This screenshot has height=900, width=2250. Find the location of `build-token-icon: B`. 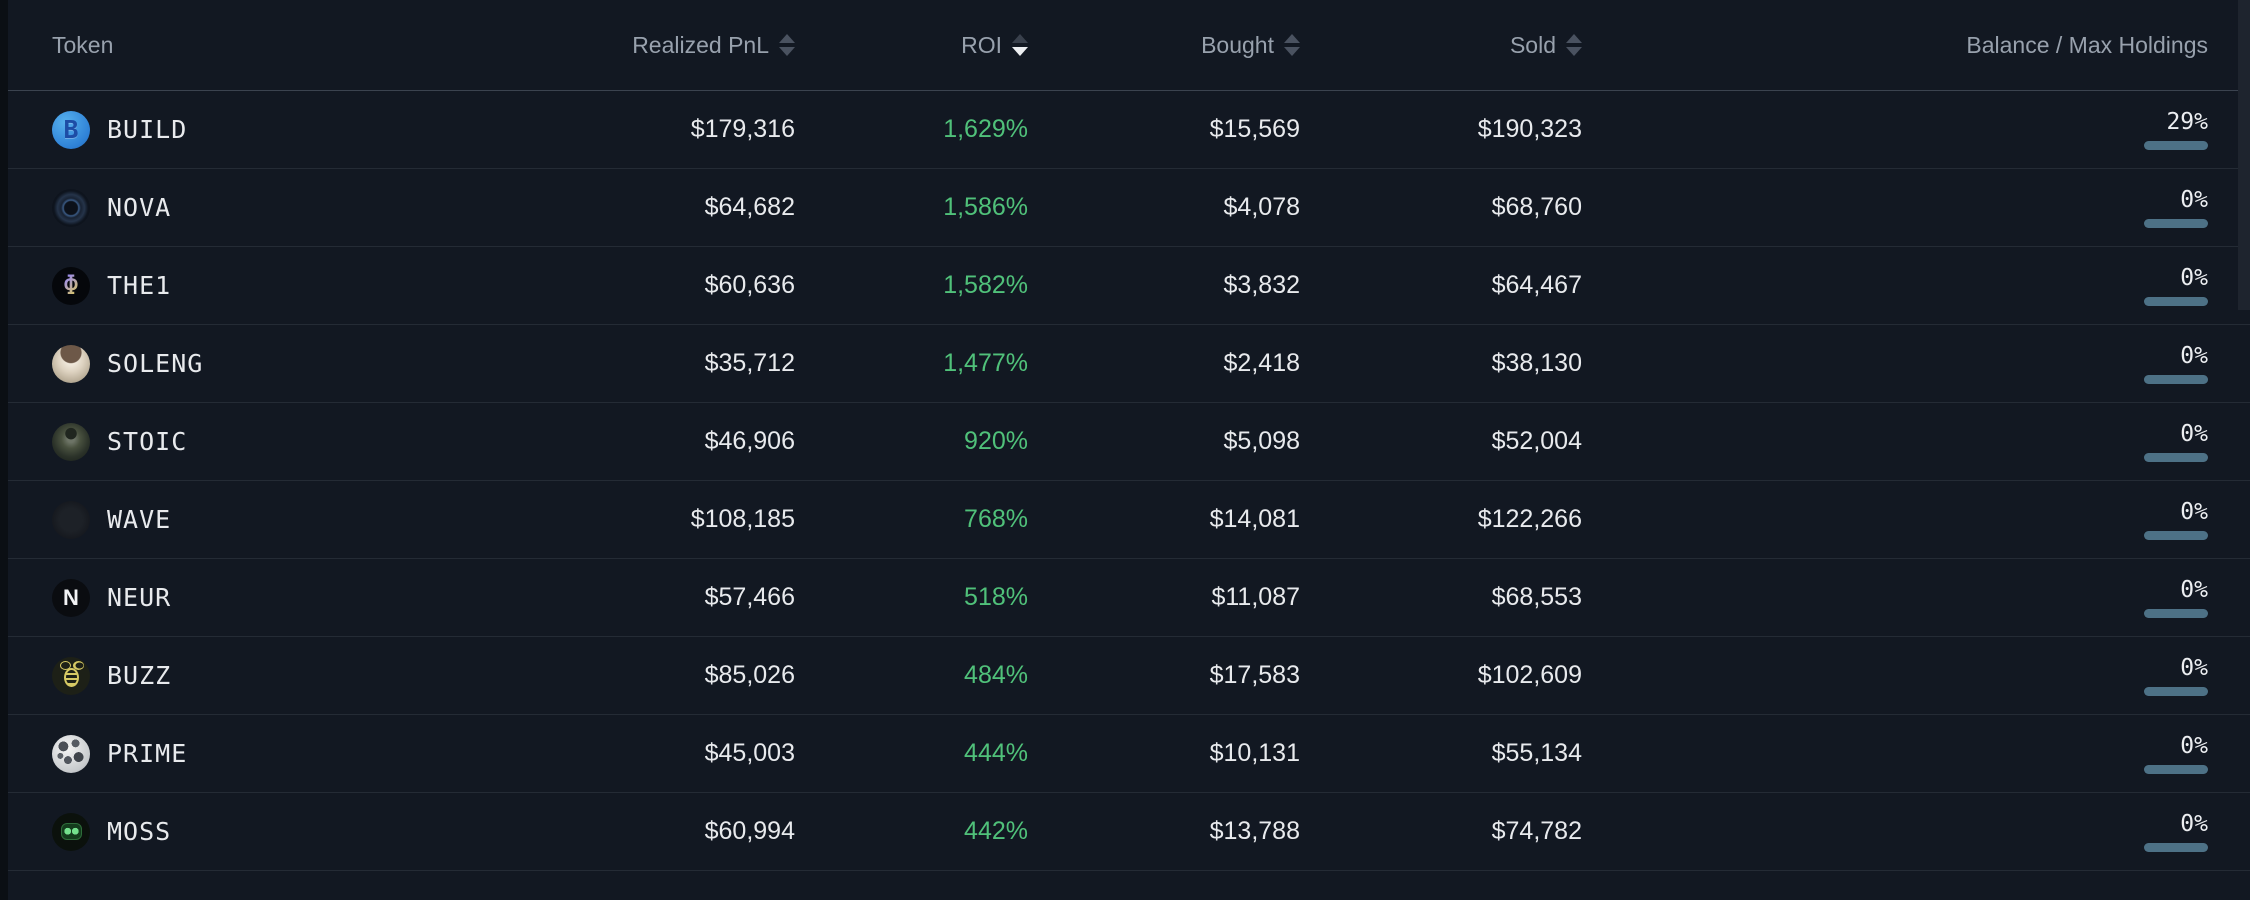

build-token-icon: B is located at coordinates (71, 129).